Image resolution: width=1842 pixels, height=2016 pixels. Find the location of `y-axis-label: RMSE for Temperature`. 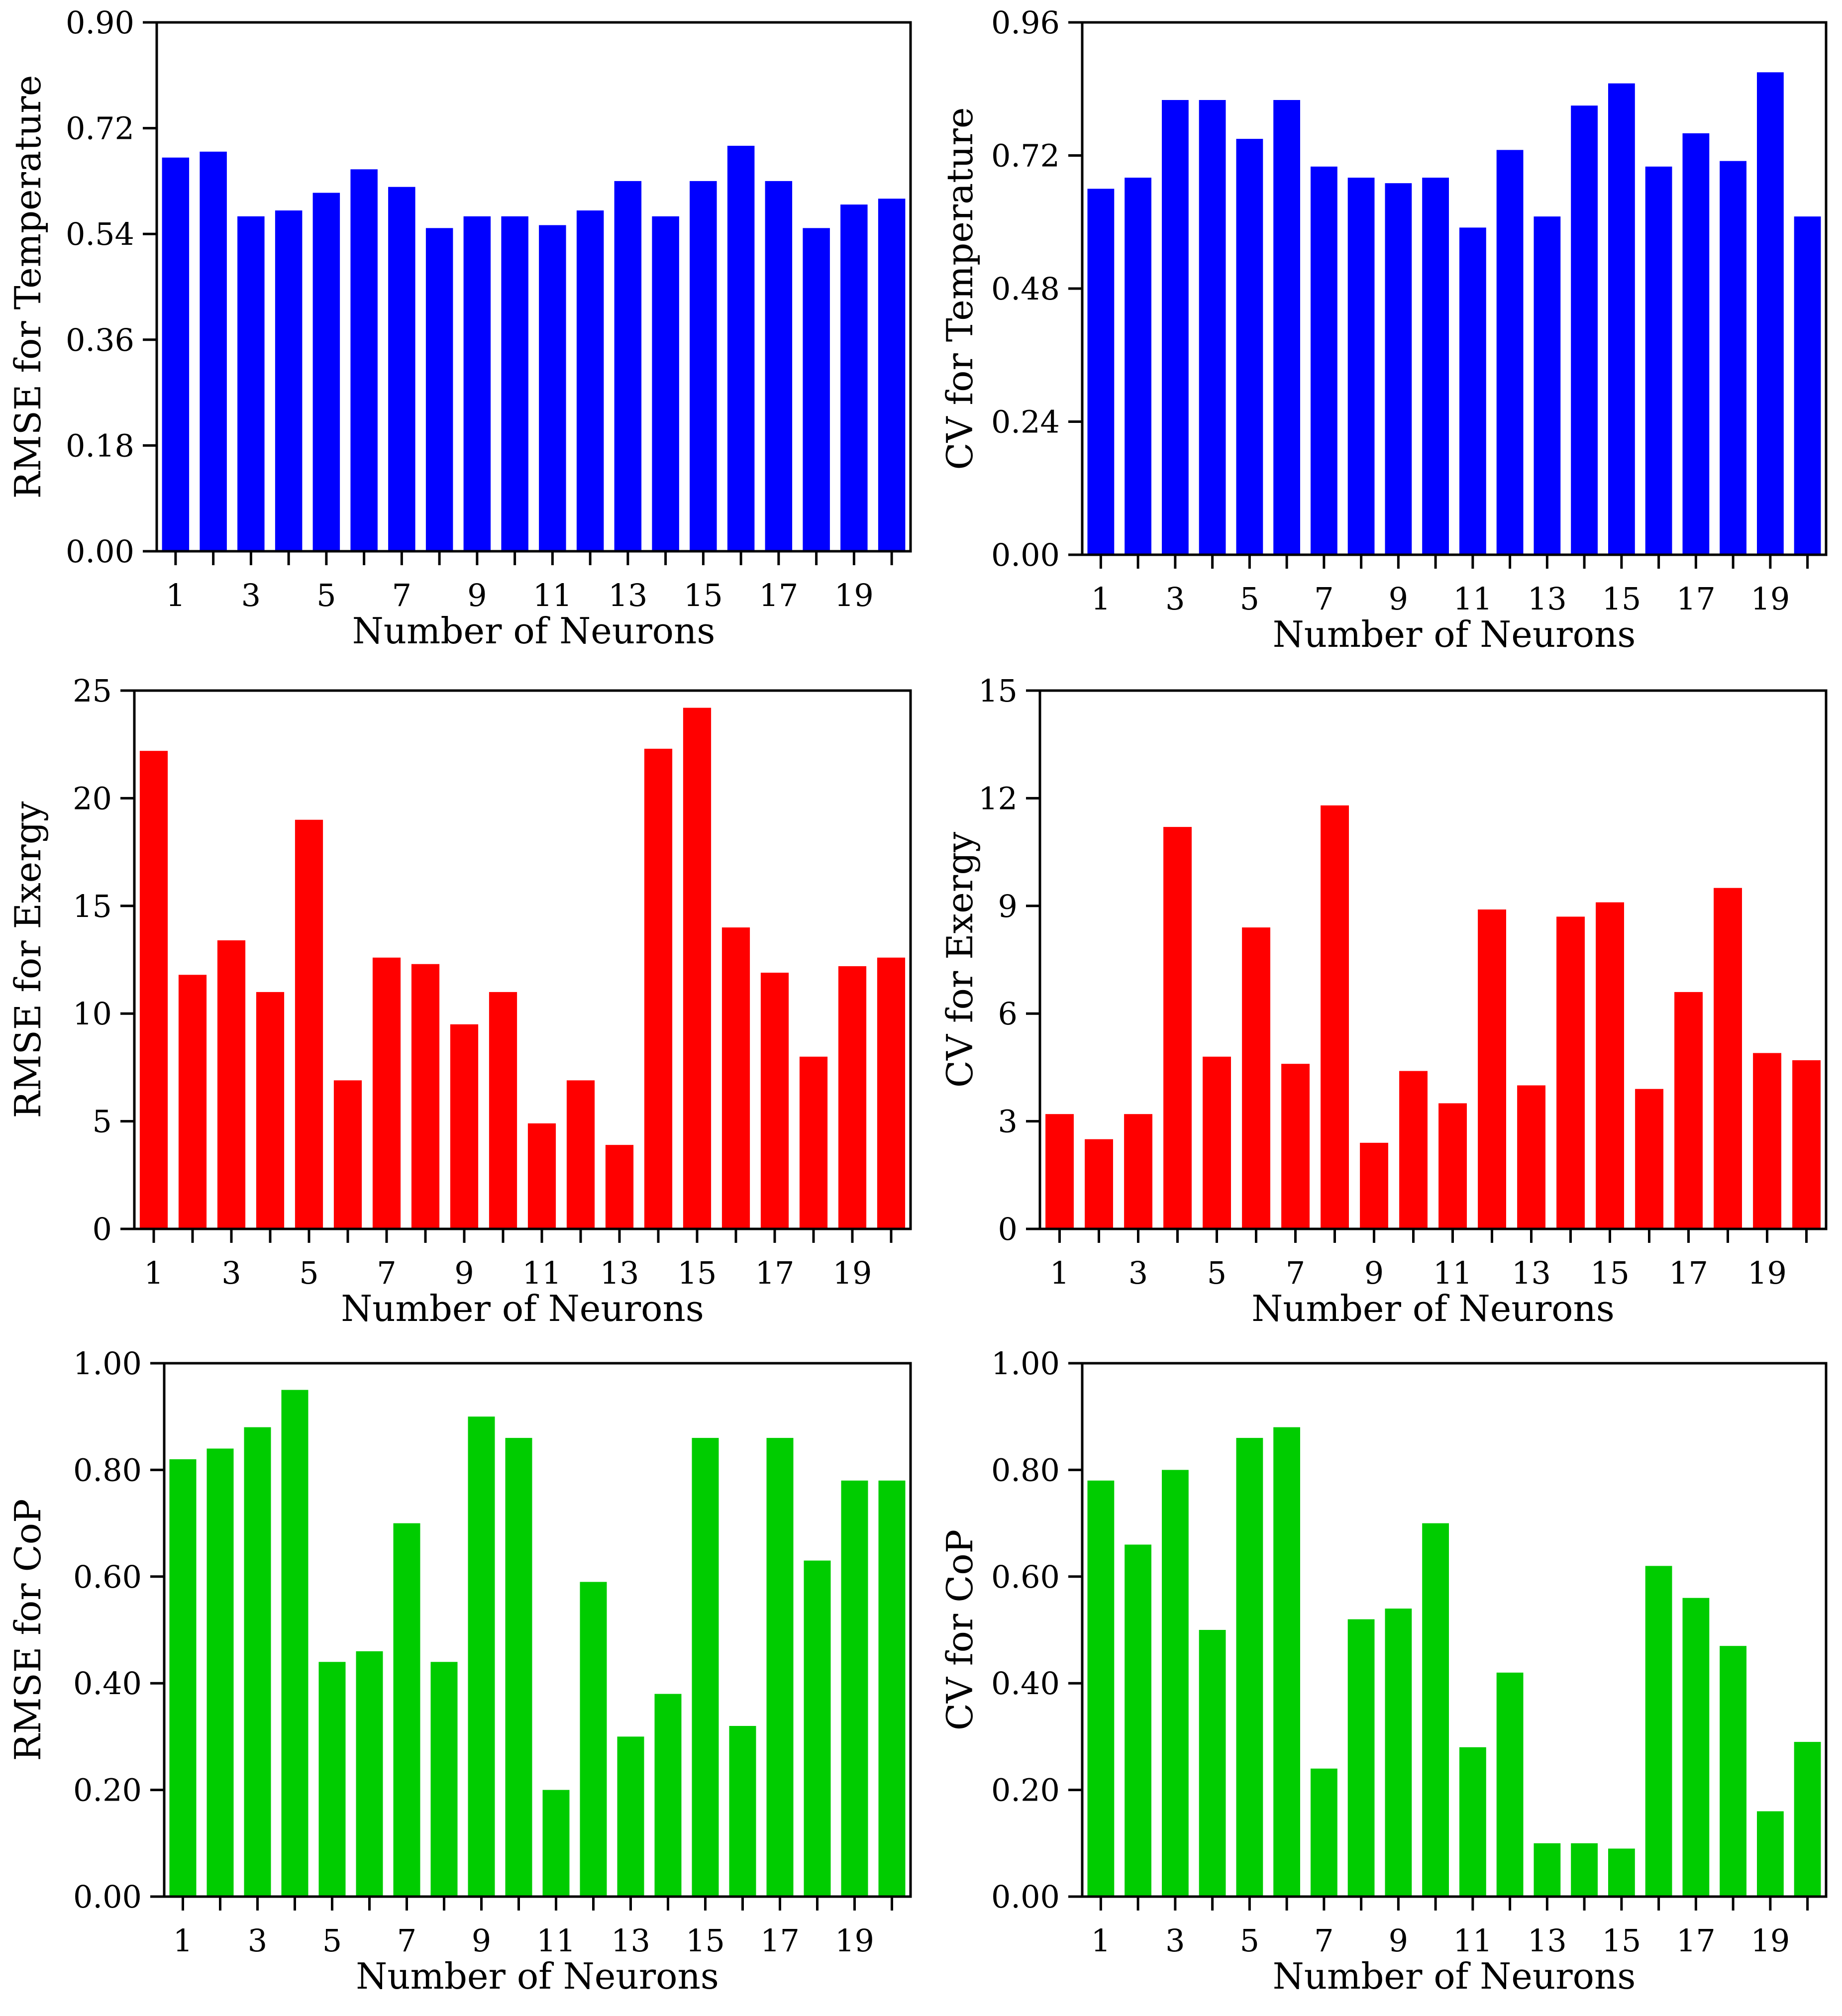

y-axis-label: RMSE for Temperature is located at coordinates (28, 287).